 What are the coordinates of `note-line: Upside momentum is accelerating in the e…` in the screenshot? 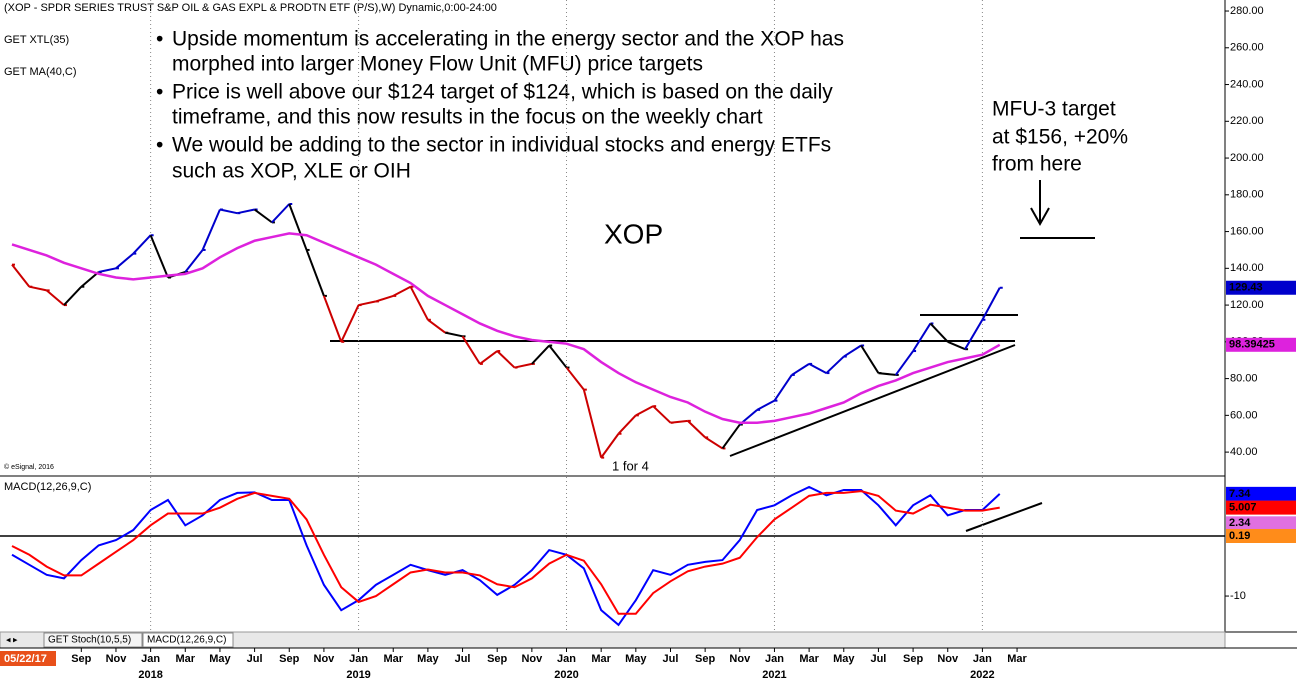 It's located at (508, 39).